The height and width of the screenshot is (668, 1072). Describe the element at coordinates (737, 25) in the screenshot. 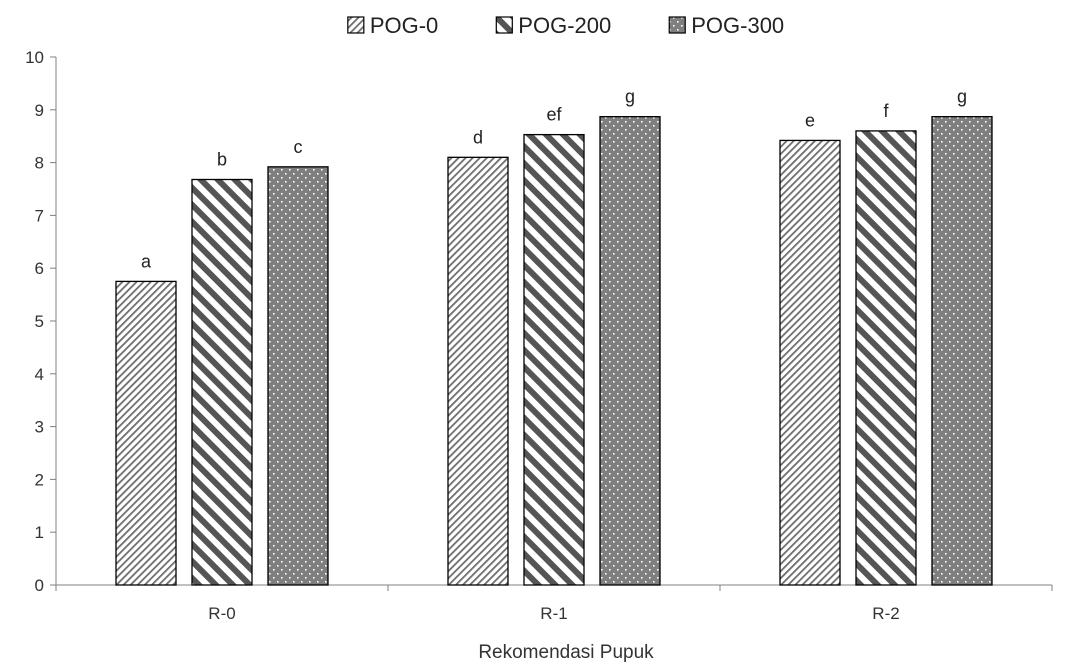

I see `legend-label: POG-300` at that location.